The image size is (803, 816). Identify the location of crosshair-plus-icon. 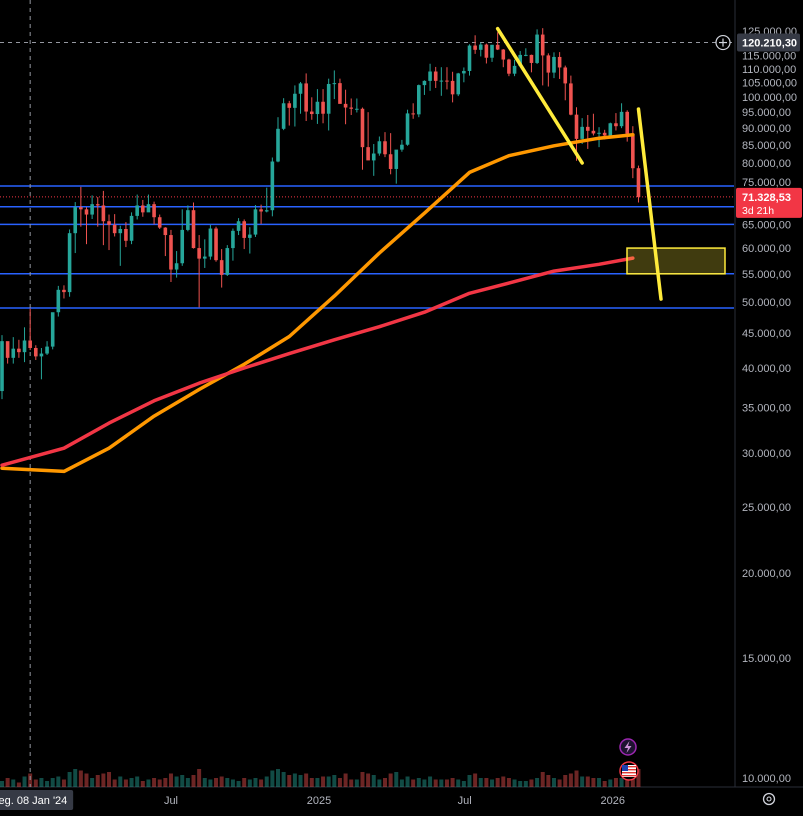
(723, 42).